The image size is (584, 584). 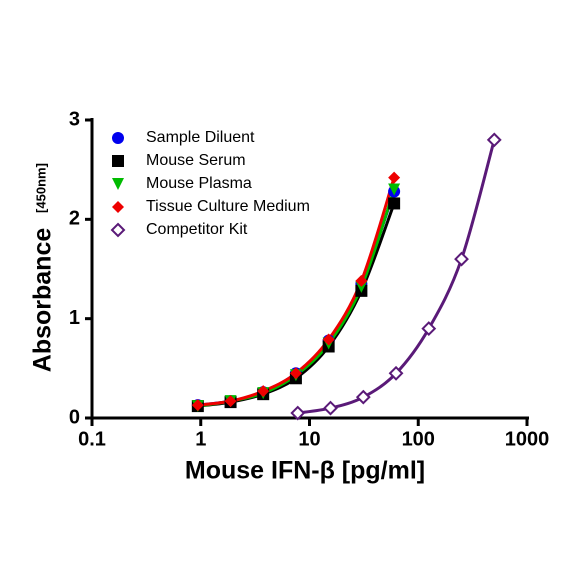 What do you see at coordinates (92, 439) in the screenshot?
I see `x-tick-label: 0.1` at bounding box center [92, 439].